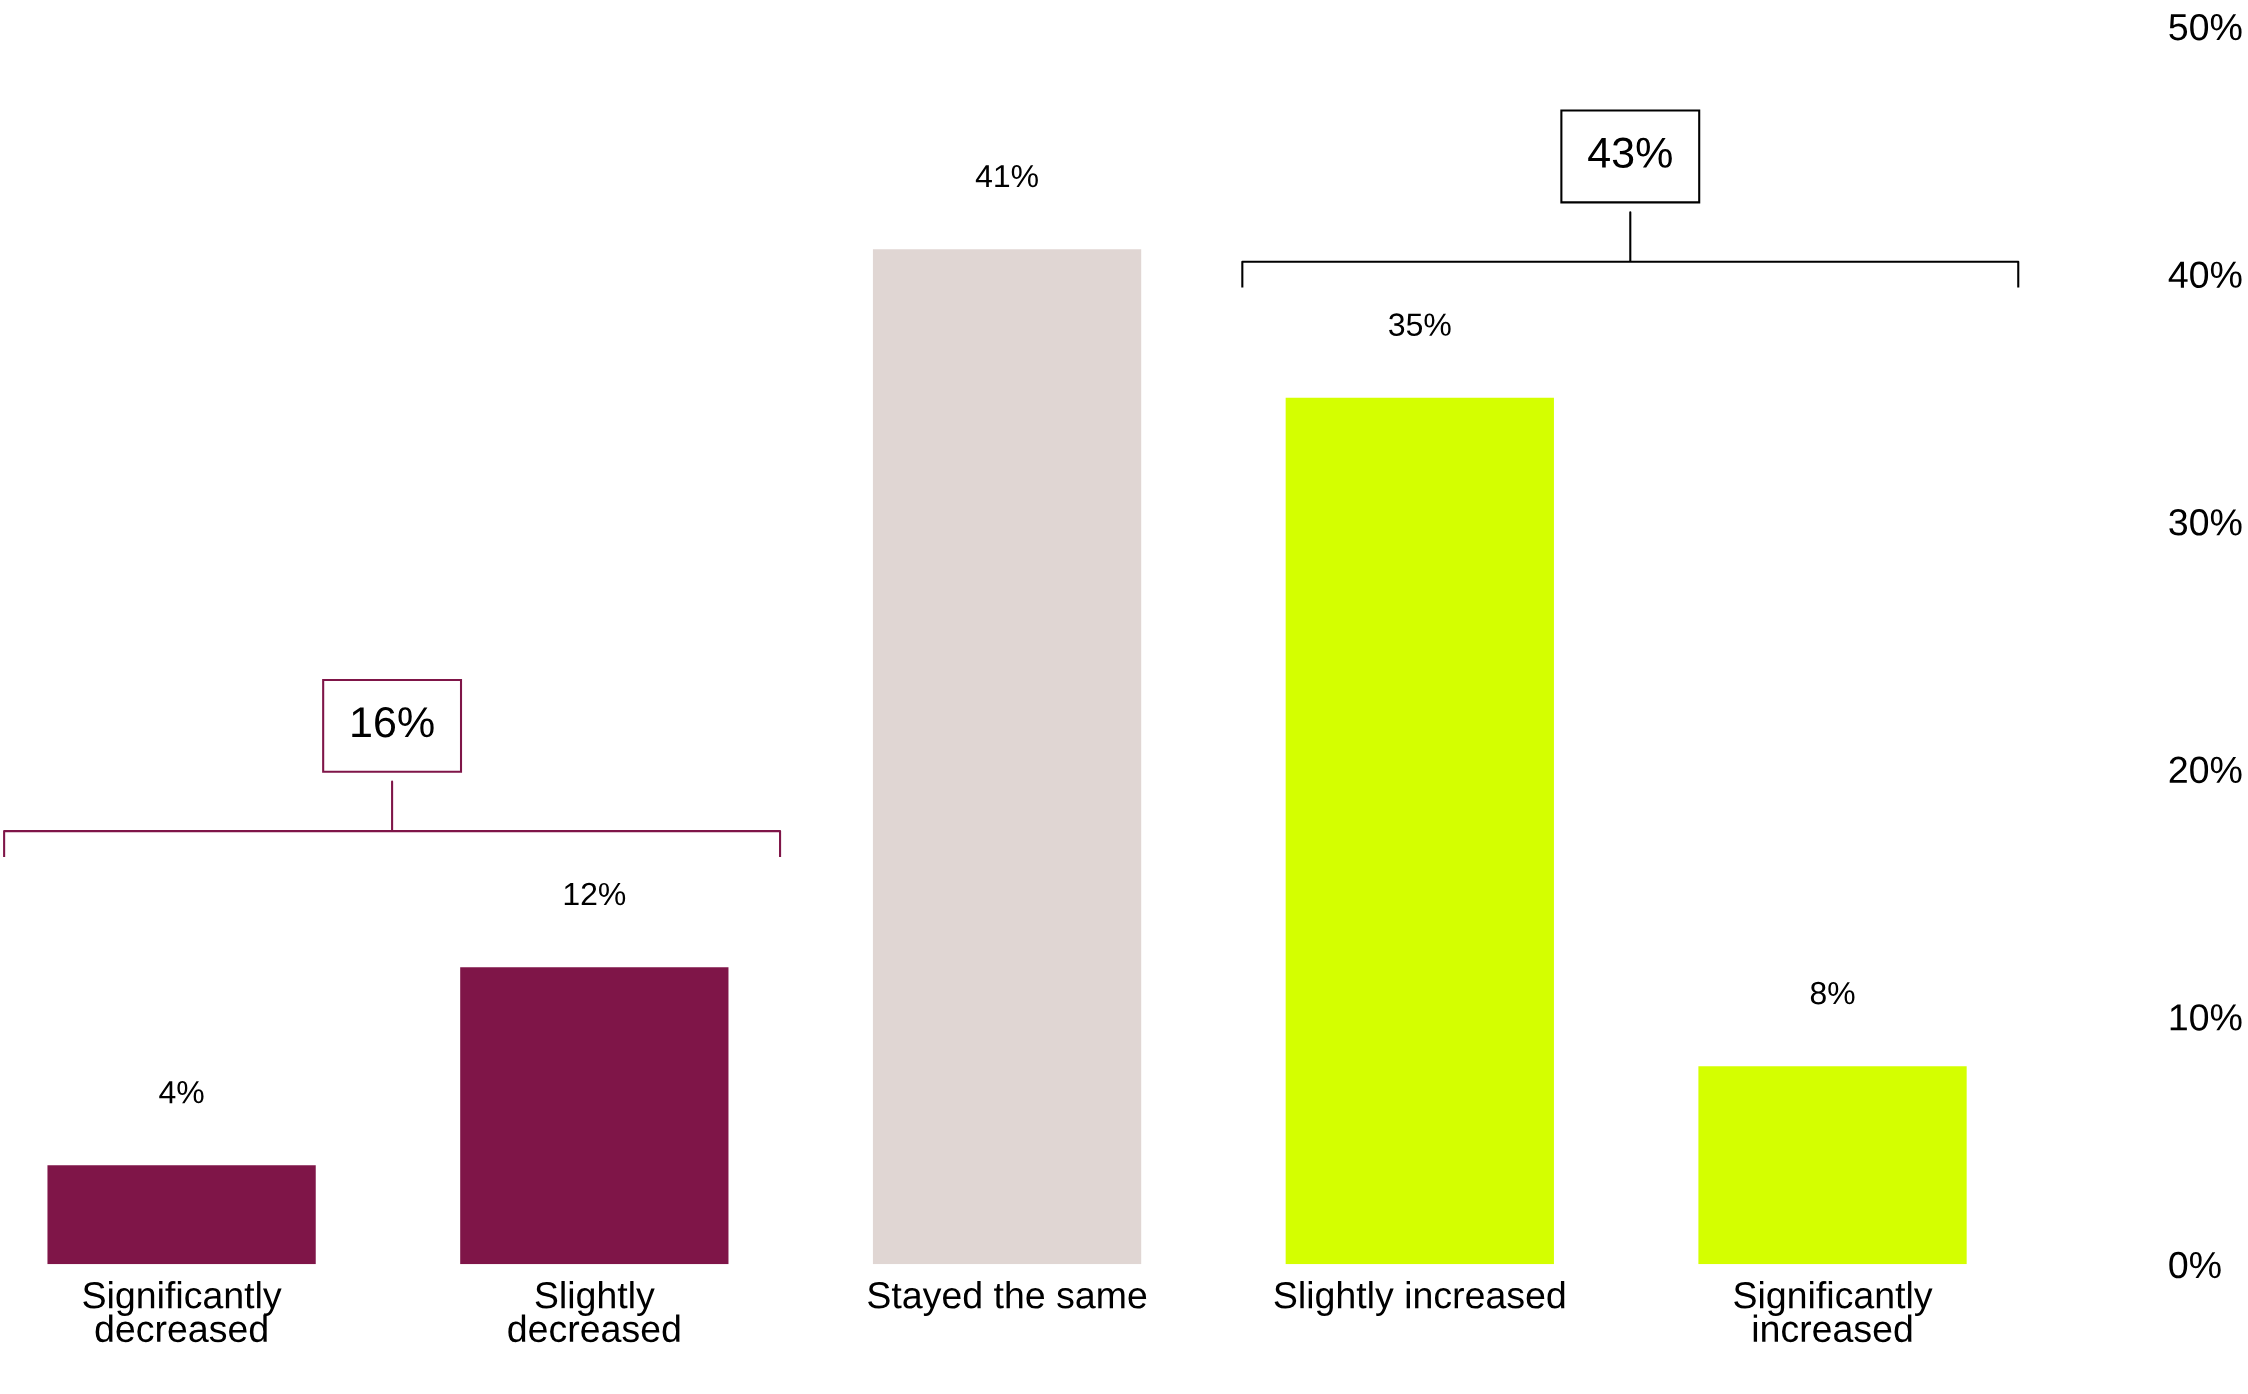 Image resolution: width=2248 pixels, height=1394 pixels. Describe the element at coordinates (595, 894) in the screenshot. I see `data-label: 12%` at that location.